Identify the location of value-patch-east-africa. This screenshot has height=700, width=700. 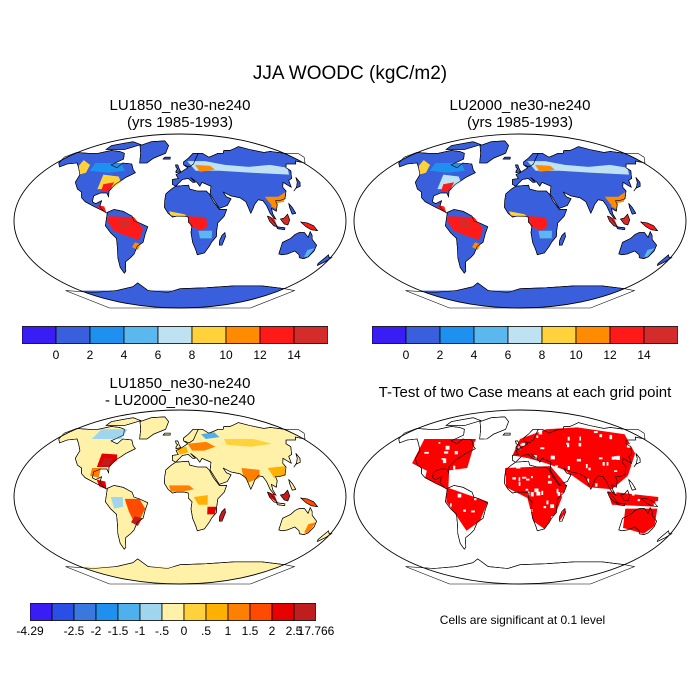
(212, 510).